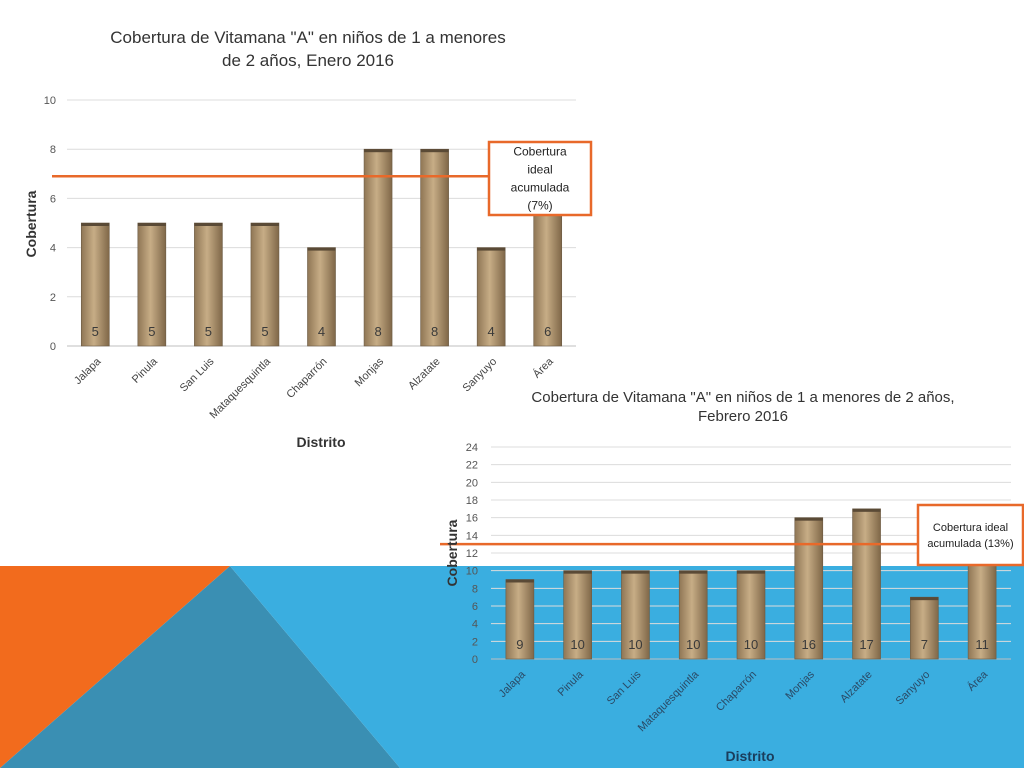  I want to click on bar-value-label: 11, so click(982, 644).